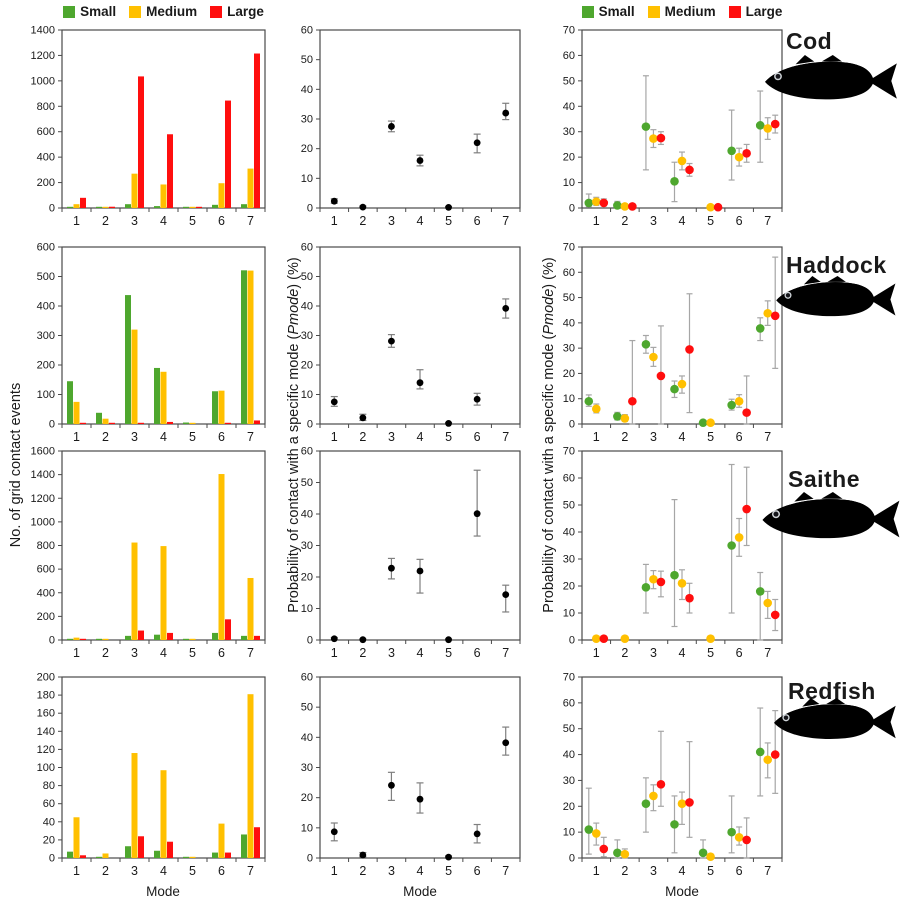 The width and height of the screenshot is (906, 909). I want to click on panel-redfish-bar: 0 20 40 60 80 100 120 140 160 180 200 1 2 3 4 5 6 7, so click(151, 775).